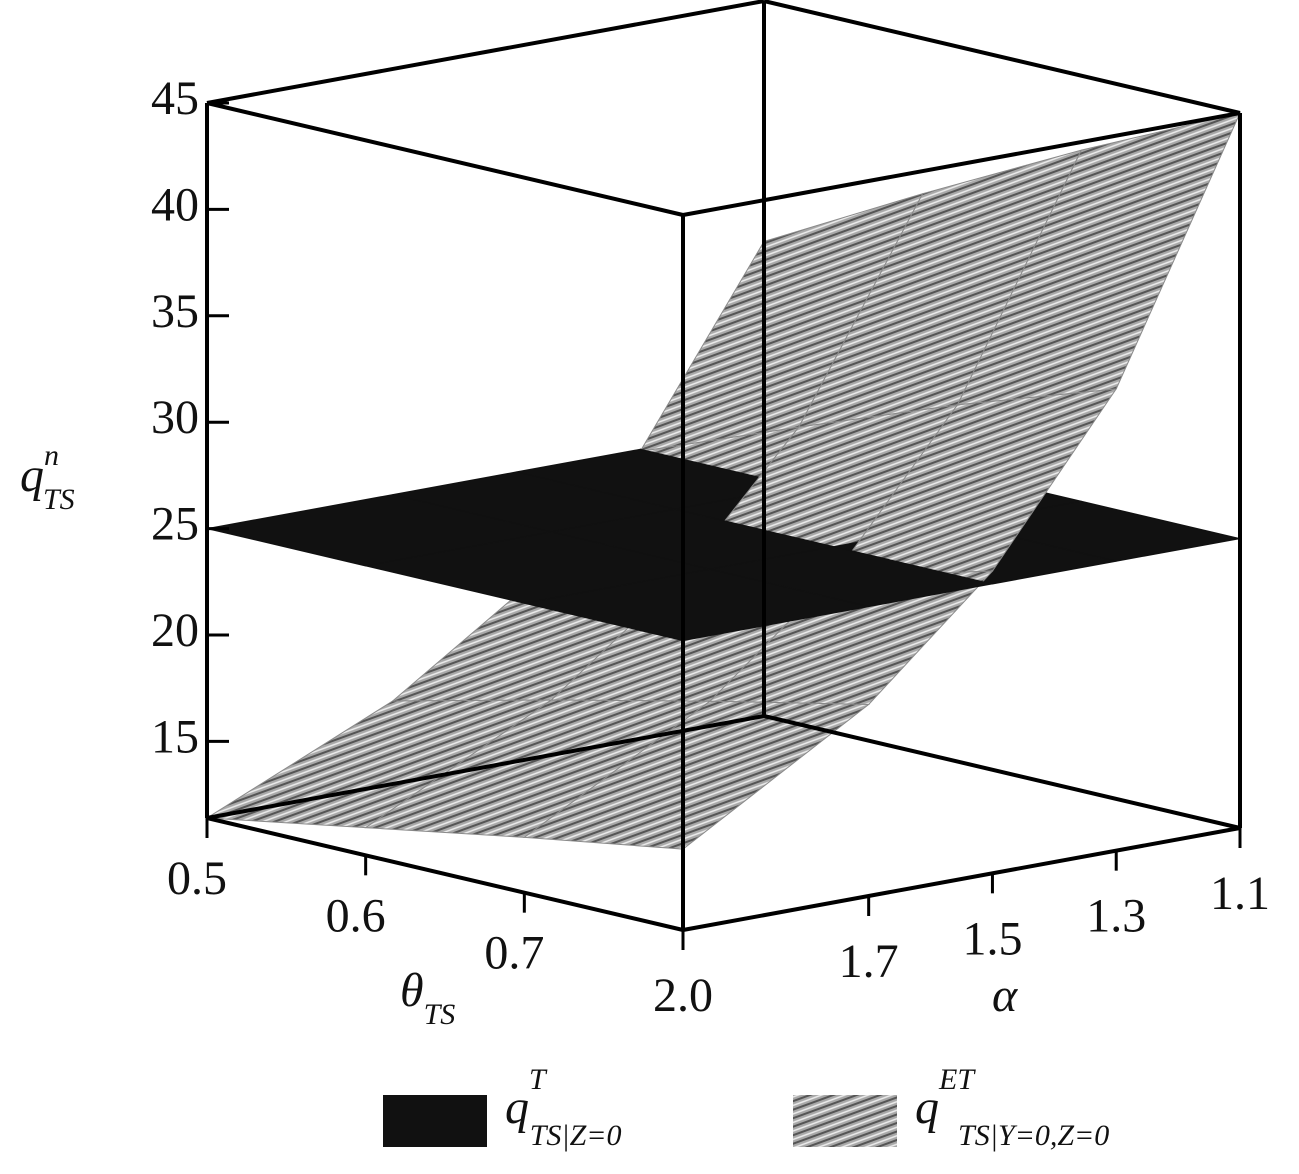 This screenshot has height=1174, width=1299. Describe the element at coordinates (412, 990) in the screenshot. I see `x-label-base: θ` at that location.